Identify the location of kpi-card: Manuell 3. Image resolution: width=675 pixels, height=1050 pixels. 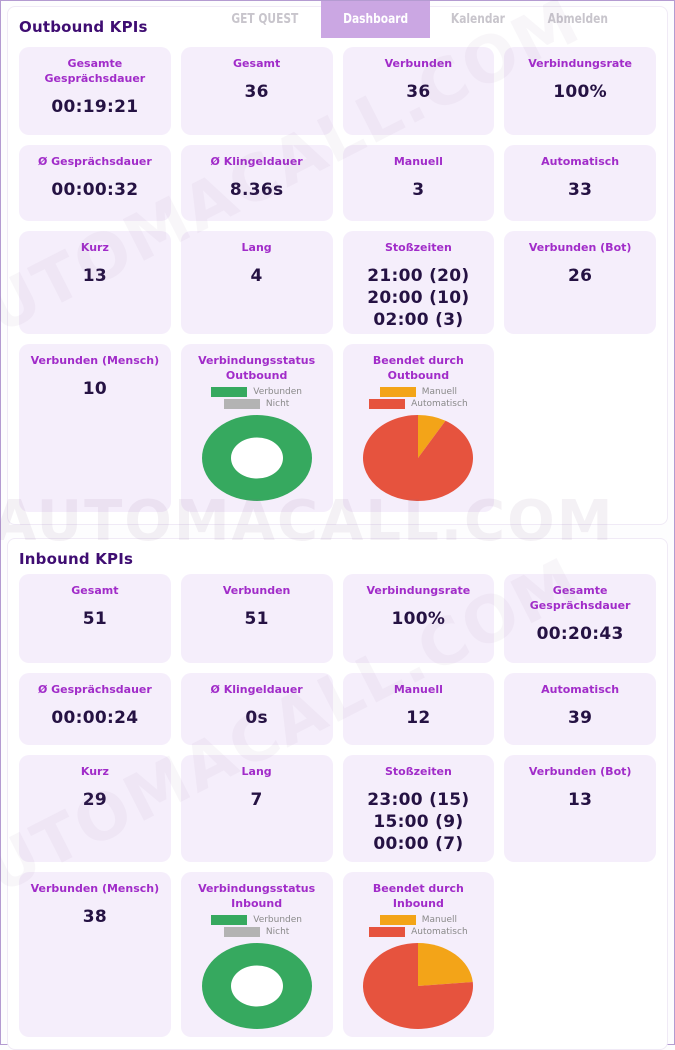
(418, 183).